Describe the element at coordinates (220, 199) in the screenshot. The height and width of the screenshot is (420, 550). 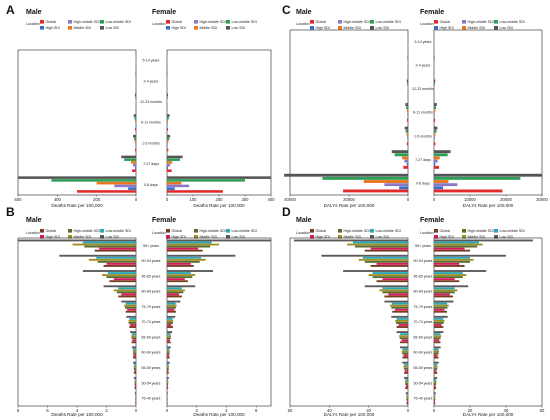
I see `tick-label: 200` at that location.